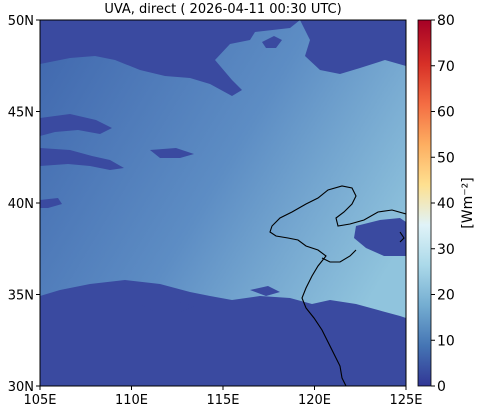 This screenshot has width=480, height=412. Describe the element at coordinates (424, 203) in the screenshot. I see `colorbar` at that location.